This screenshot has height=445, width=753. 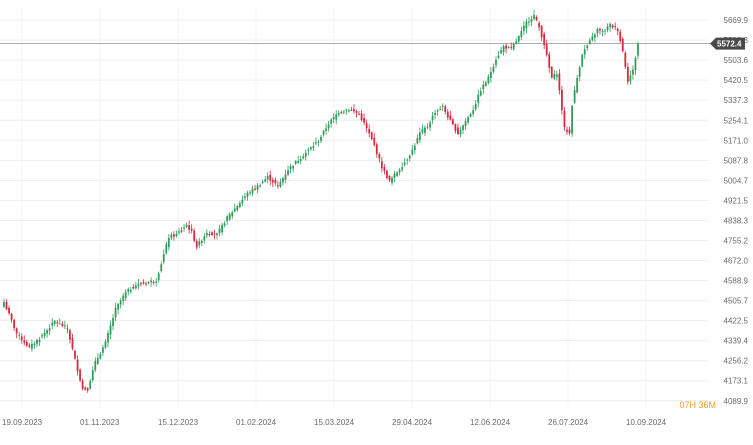 I want to click on y-tick-label: 4089.9, so click(x=736, y=401).